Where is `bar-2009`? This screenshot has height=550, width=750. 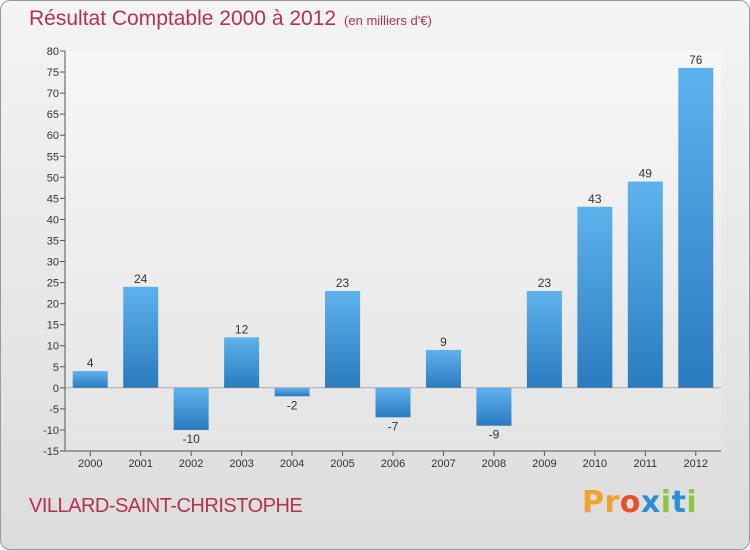 bar-2009 is located at coordinates (544, 339).